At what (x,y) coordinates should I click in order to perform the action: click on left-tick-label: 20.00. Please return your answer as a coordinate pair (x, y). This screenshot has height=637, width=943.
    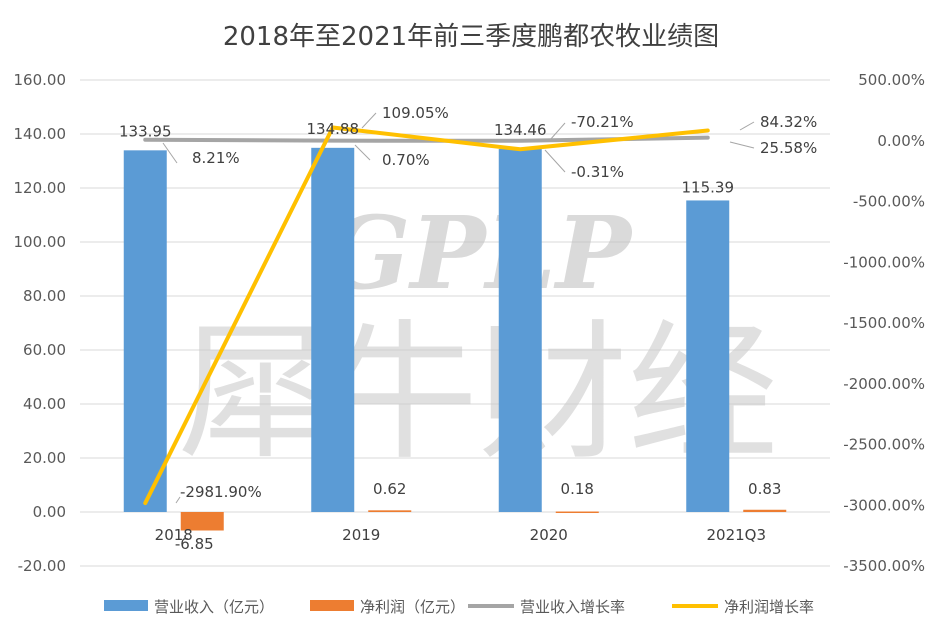
    Looking at the image, I should click on (44, 458).